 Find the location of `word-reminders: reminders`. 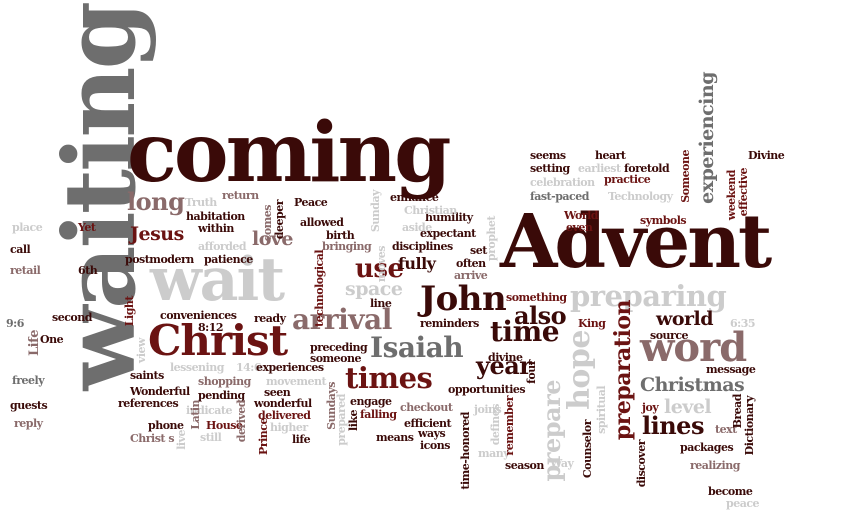

word-reminders: reminders is located at coordinates (449, 323).